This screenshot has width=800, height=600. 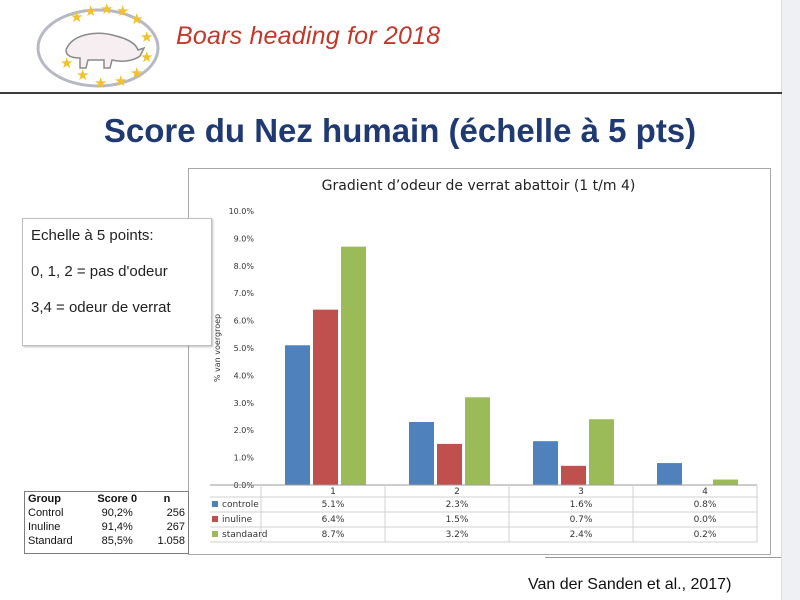 What do you see at coordinates (237, 520) in the screenshot?
I see `legend-label: inuline` at bounding box center [237, 520].